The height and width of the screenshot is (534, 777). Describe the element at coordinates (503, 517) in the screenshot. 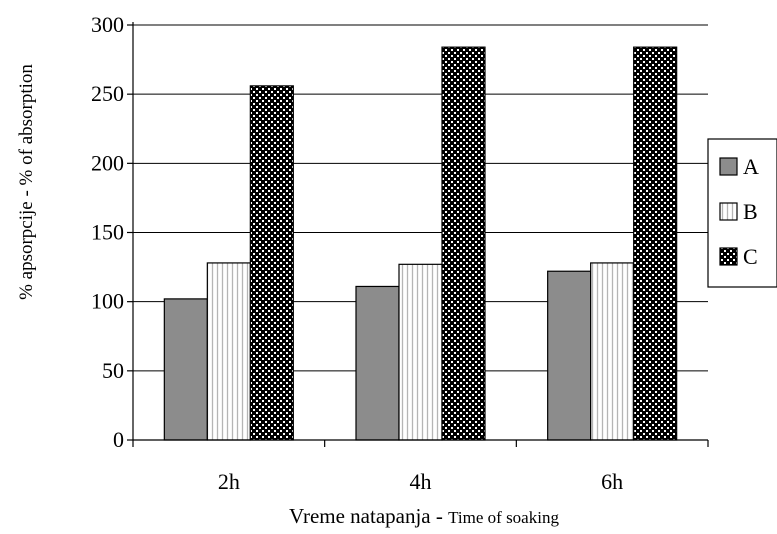

I see `x-axis-label-sub: Time of soaking` at that location.